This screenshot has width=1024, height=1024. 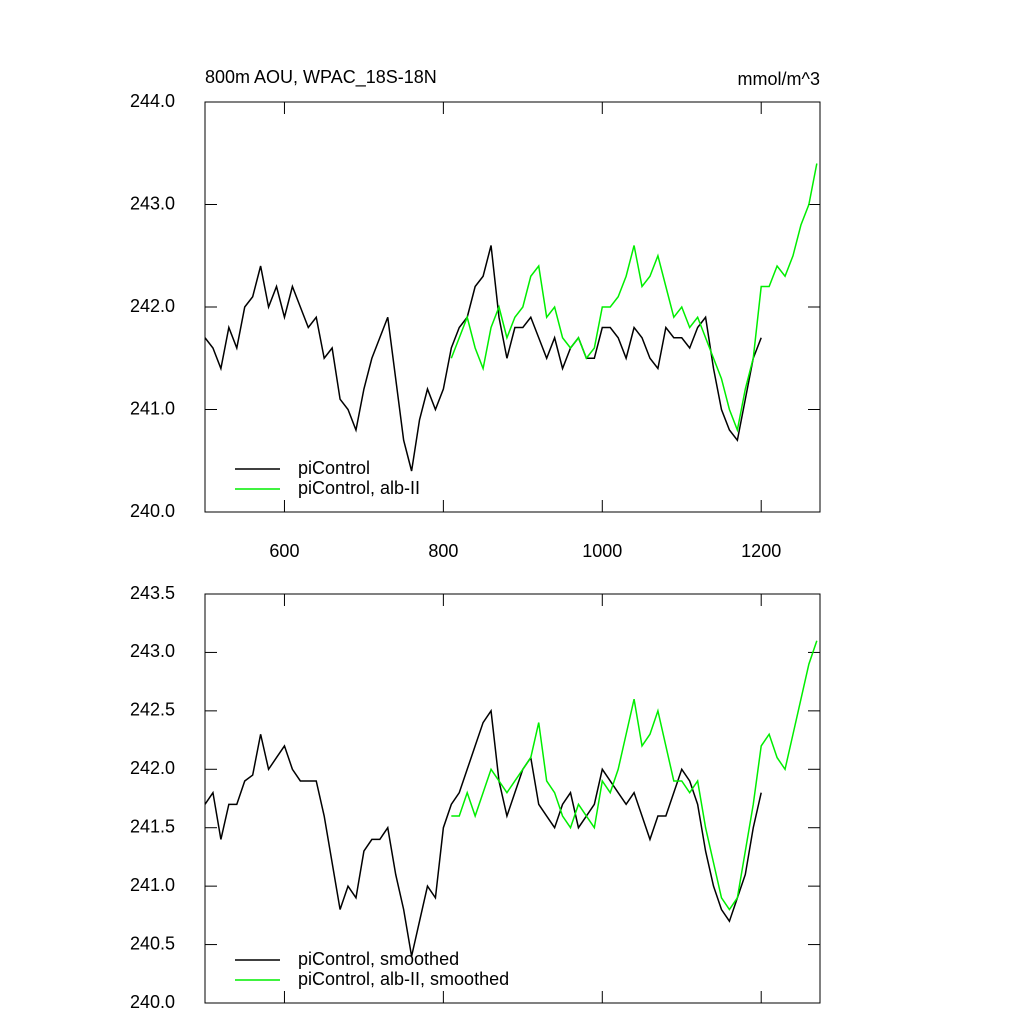 What do you see at coordinates (359, 488) in the screenshot?
I see `legend-label: piControl, alb-II` at bounding box center [359, 488].